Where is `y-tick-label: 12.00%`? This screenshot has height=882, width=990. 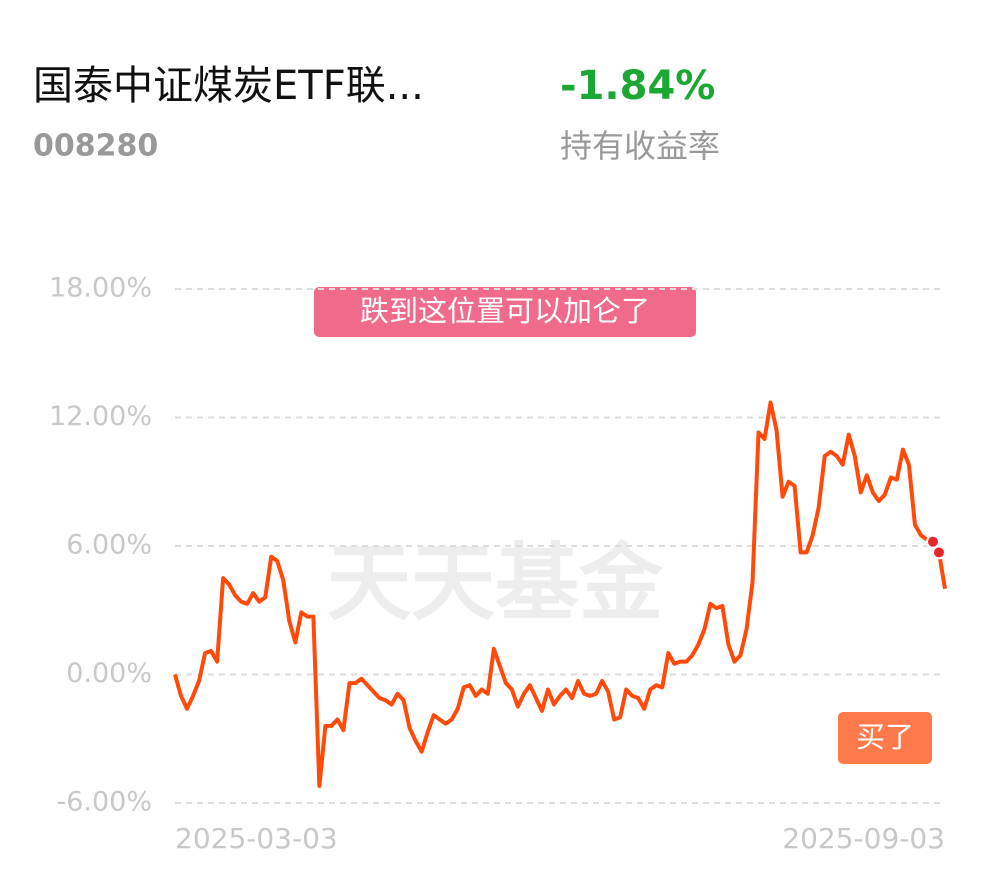 y-tick-label: 12.00% is located at coordinates (100, 416).